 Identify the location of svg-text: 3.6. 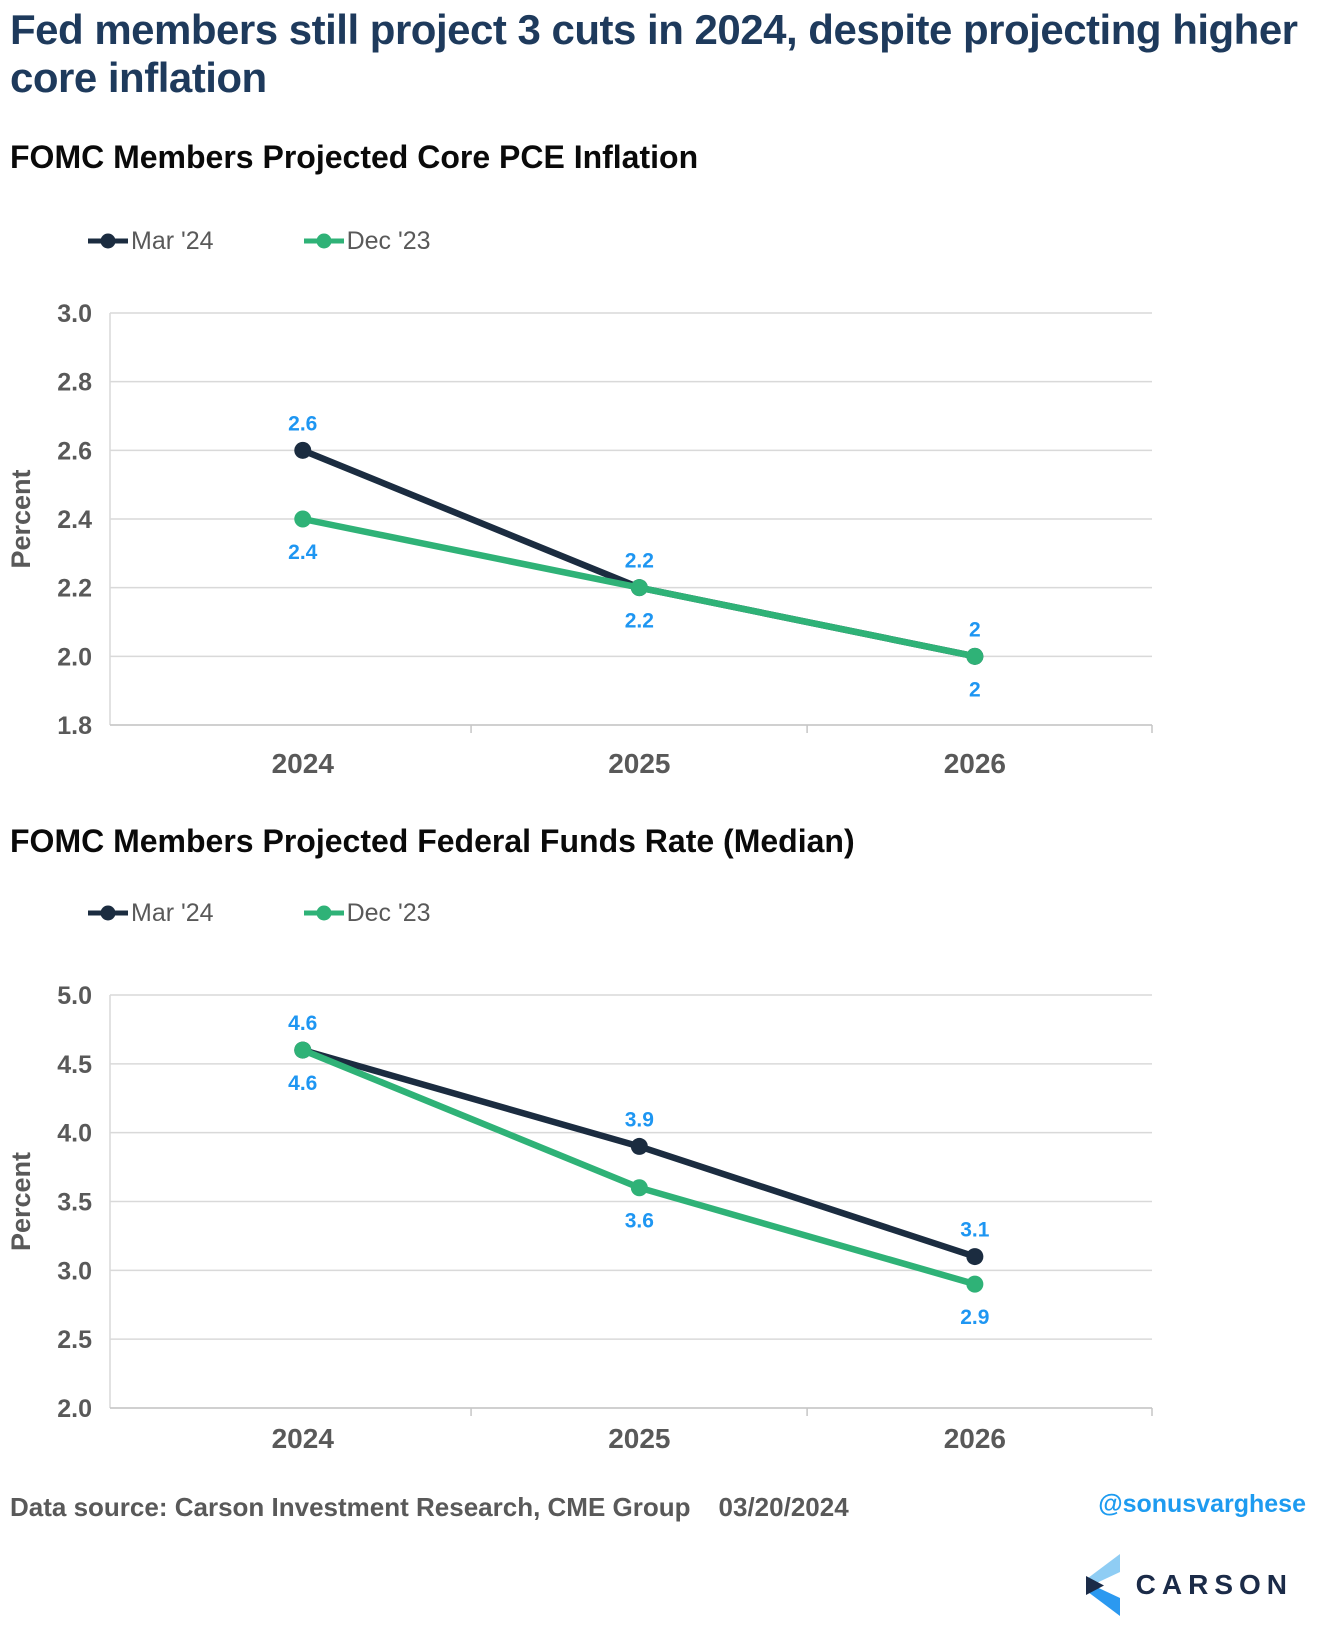
(639, 1221).